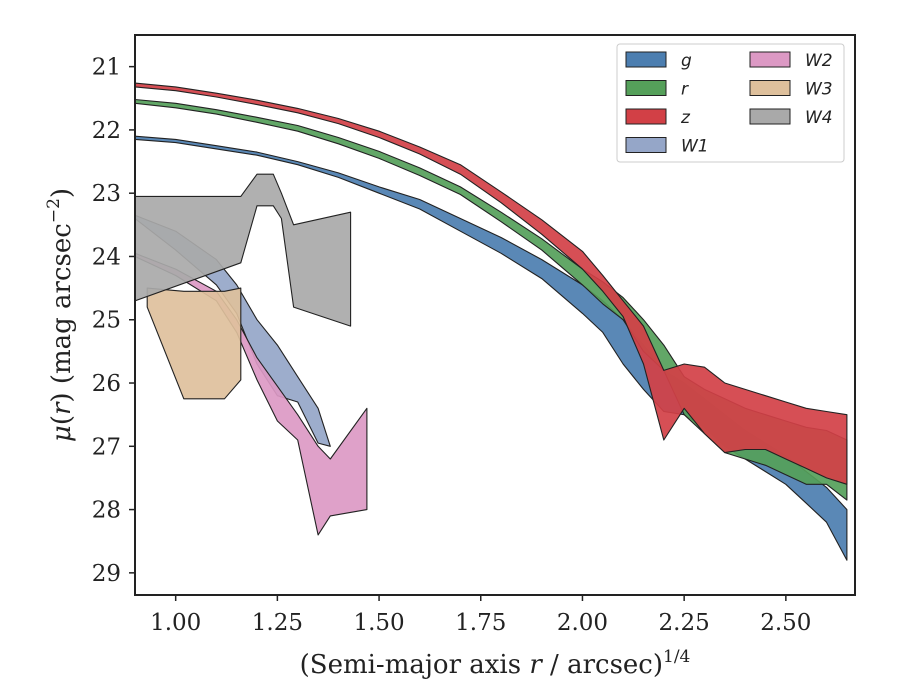  I want to click on legend-box, so click(730, 103).